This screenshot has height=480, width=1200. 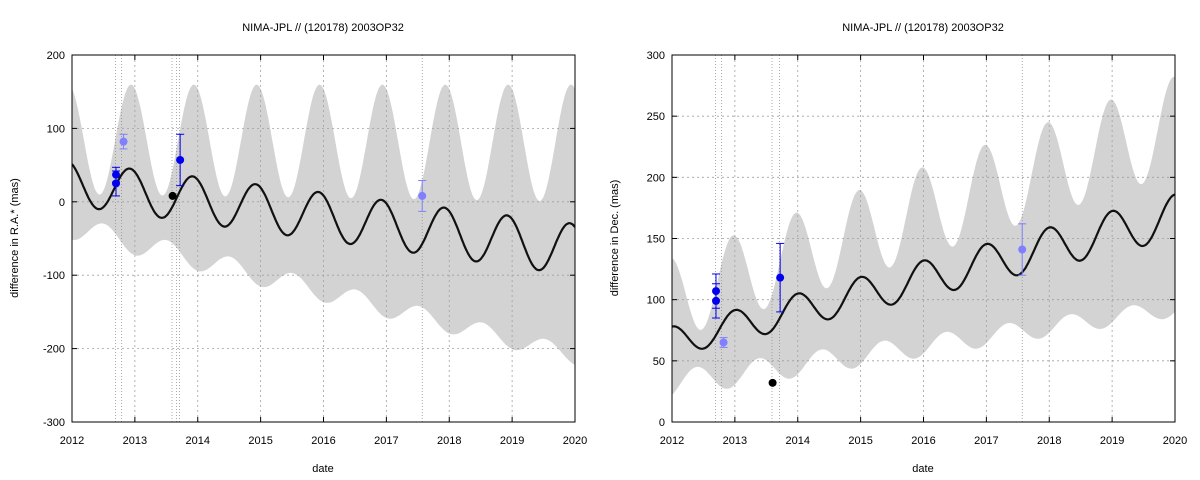 I want to click on dec-x-axis-label: date, so click(x=922, y=469).